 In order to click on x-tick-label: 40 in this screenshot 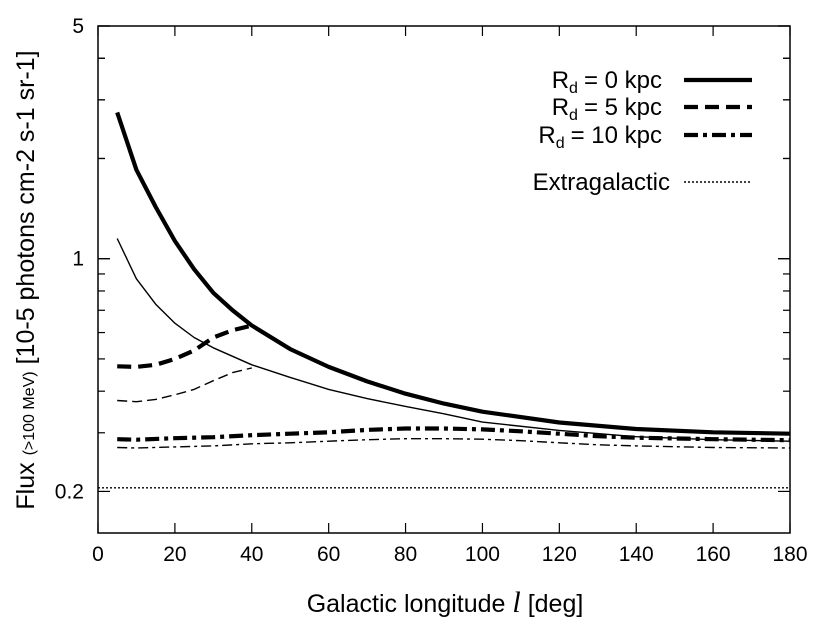, I will do `click(251, 554)`.